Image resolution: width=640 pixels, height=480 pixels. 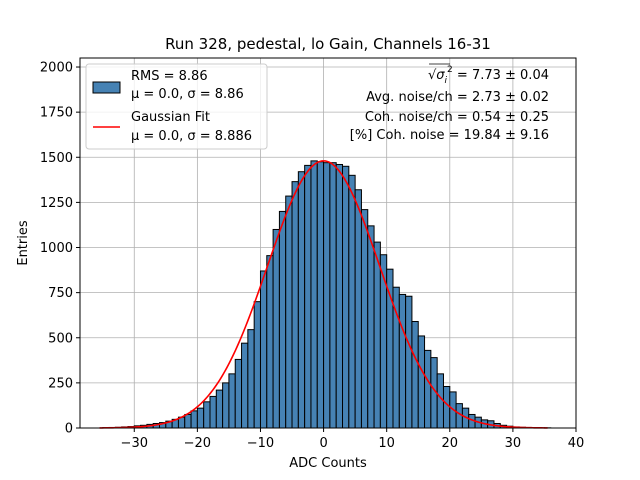 I want to click on stat-line-3: Coh. noise/ch = 0.54 ± 0.25, so click(x=457, y=117).